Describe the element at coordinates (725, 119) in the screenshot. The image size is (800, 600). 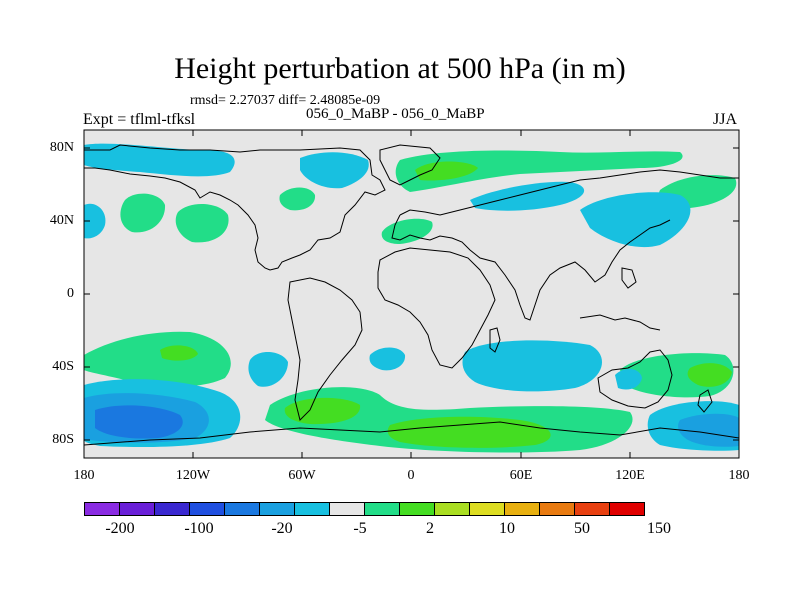
I see `season-label: JJA` at that location.